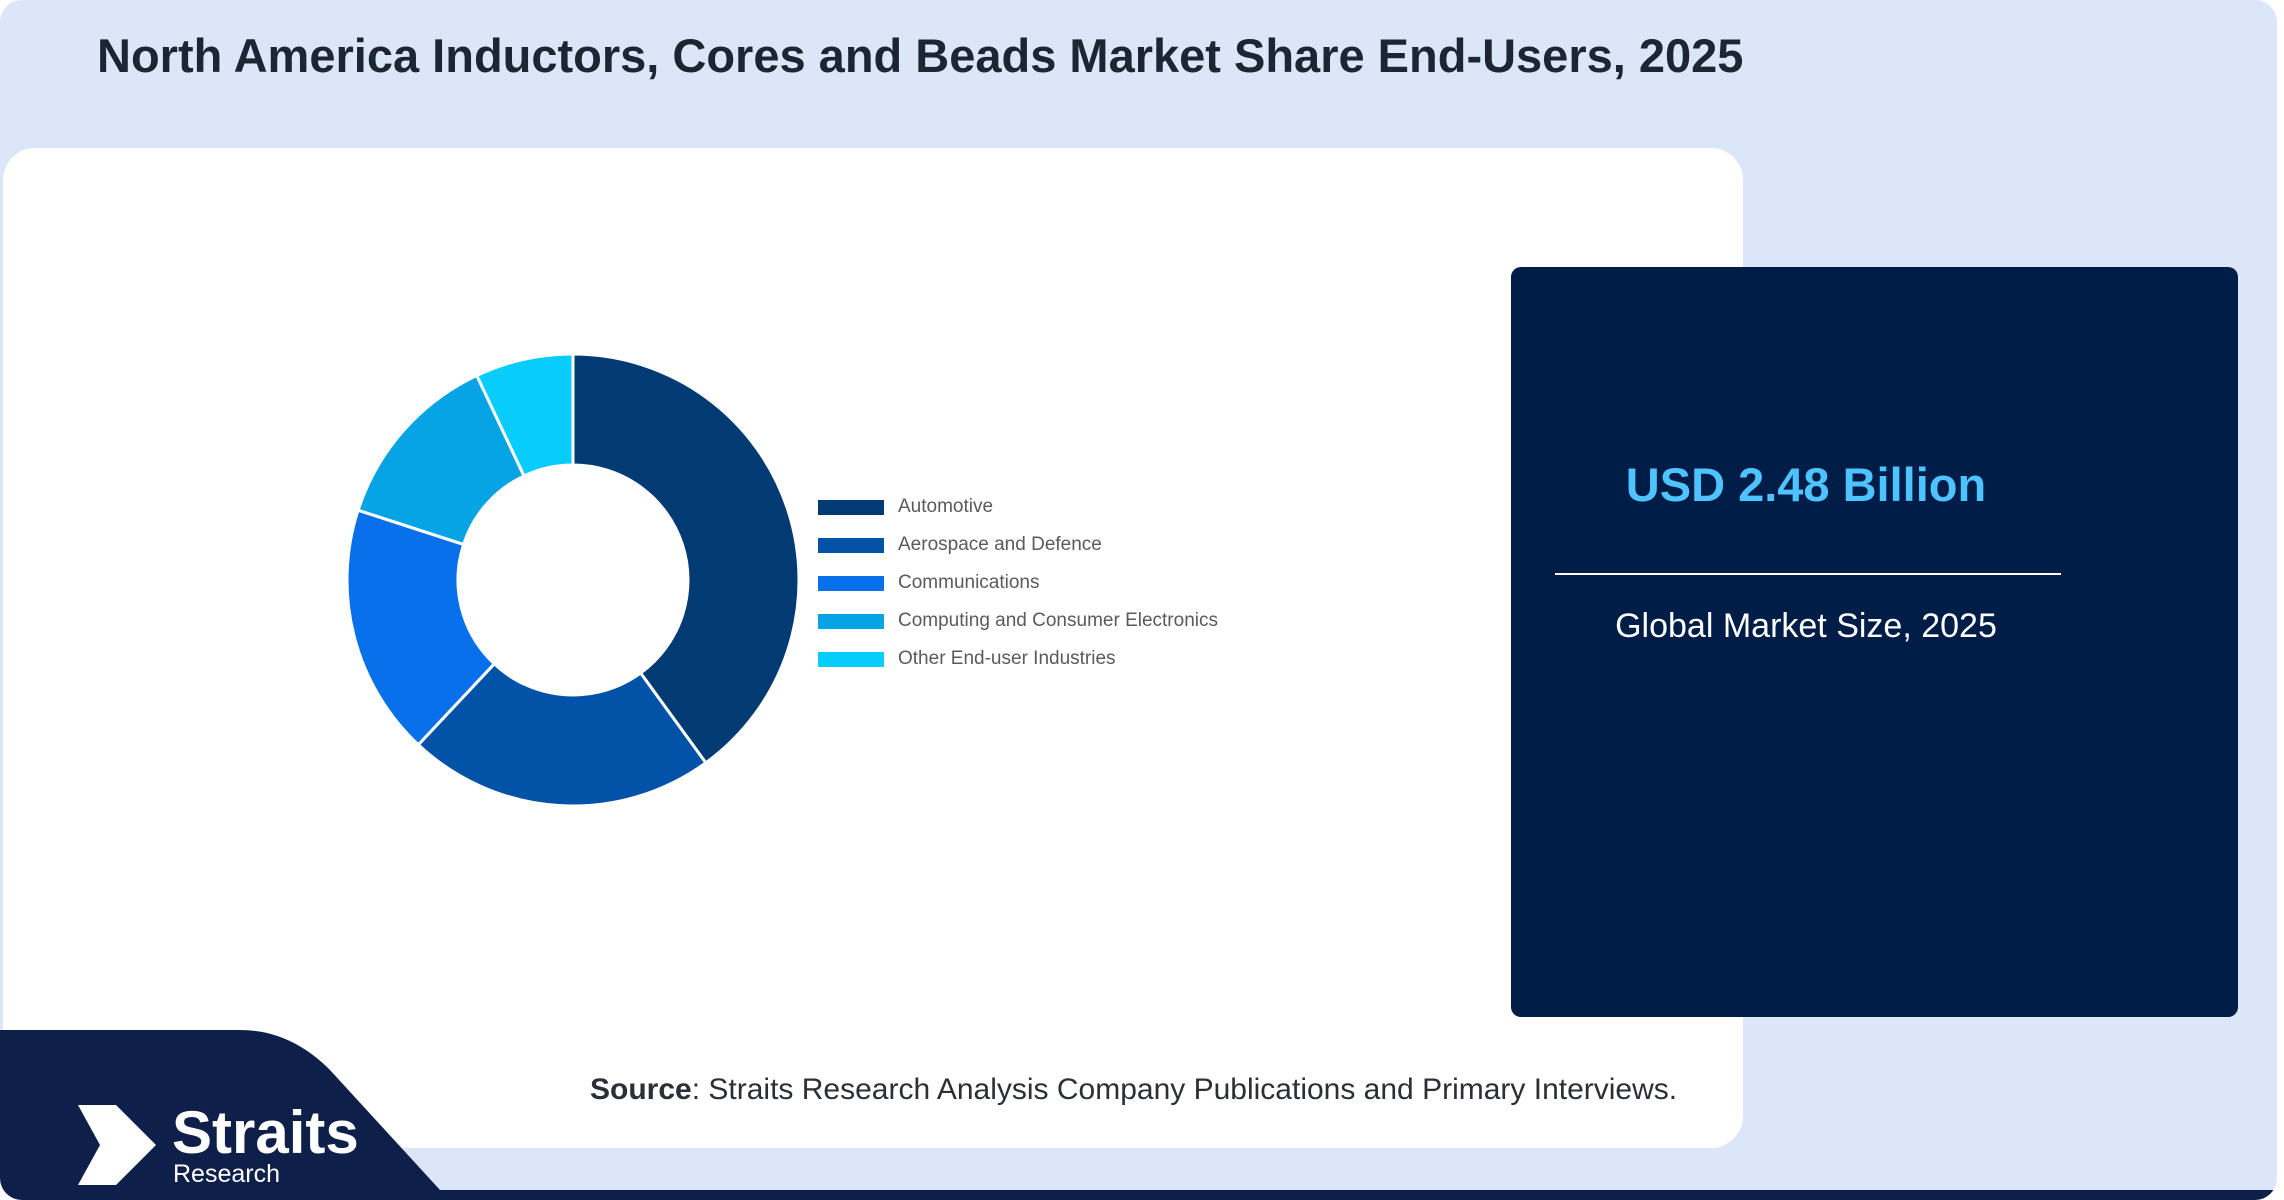 This screenshot has width=2284, height=1200. Describe the element at coordinates (226, 1174) in the screenshot. I see `logo-subtitle: Research` at that location.